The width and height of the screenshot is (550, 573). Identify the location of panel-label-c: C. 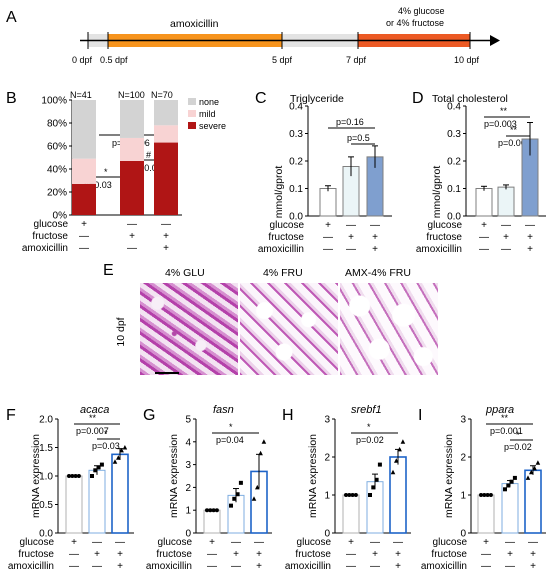
(261, 98).